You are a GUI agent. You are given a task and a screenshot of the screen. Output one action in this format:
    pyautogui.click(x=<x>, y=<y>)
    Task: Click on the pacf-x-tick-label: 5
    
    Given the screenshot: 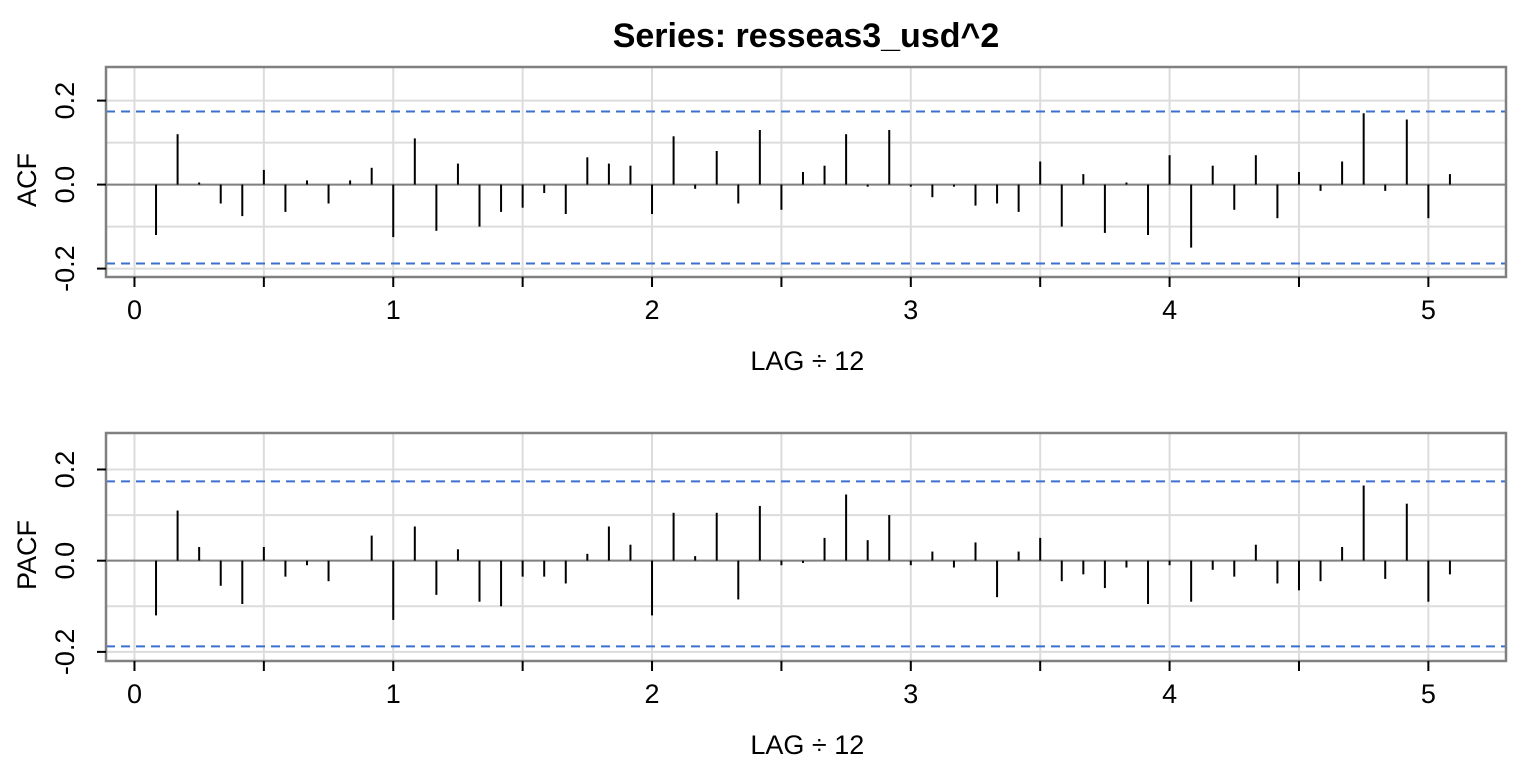 What is the action you would take?
    pyautogui.click(x=1428, y=694)
    